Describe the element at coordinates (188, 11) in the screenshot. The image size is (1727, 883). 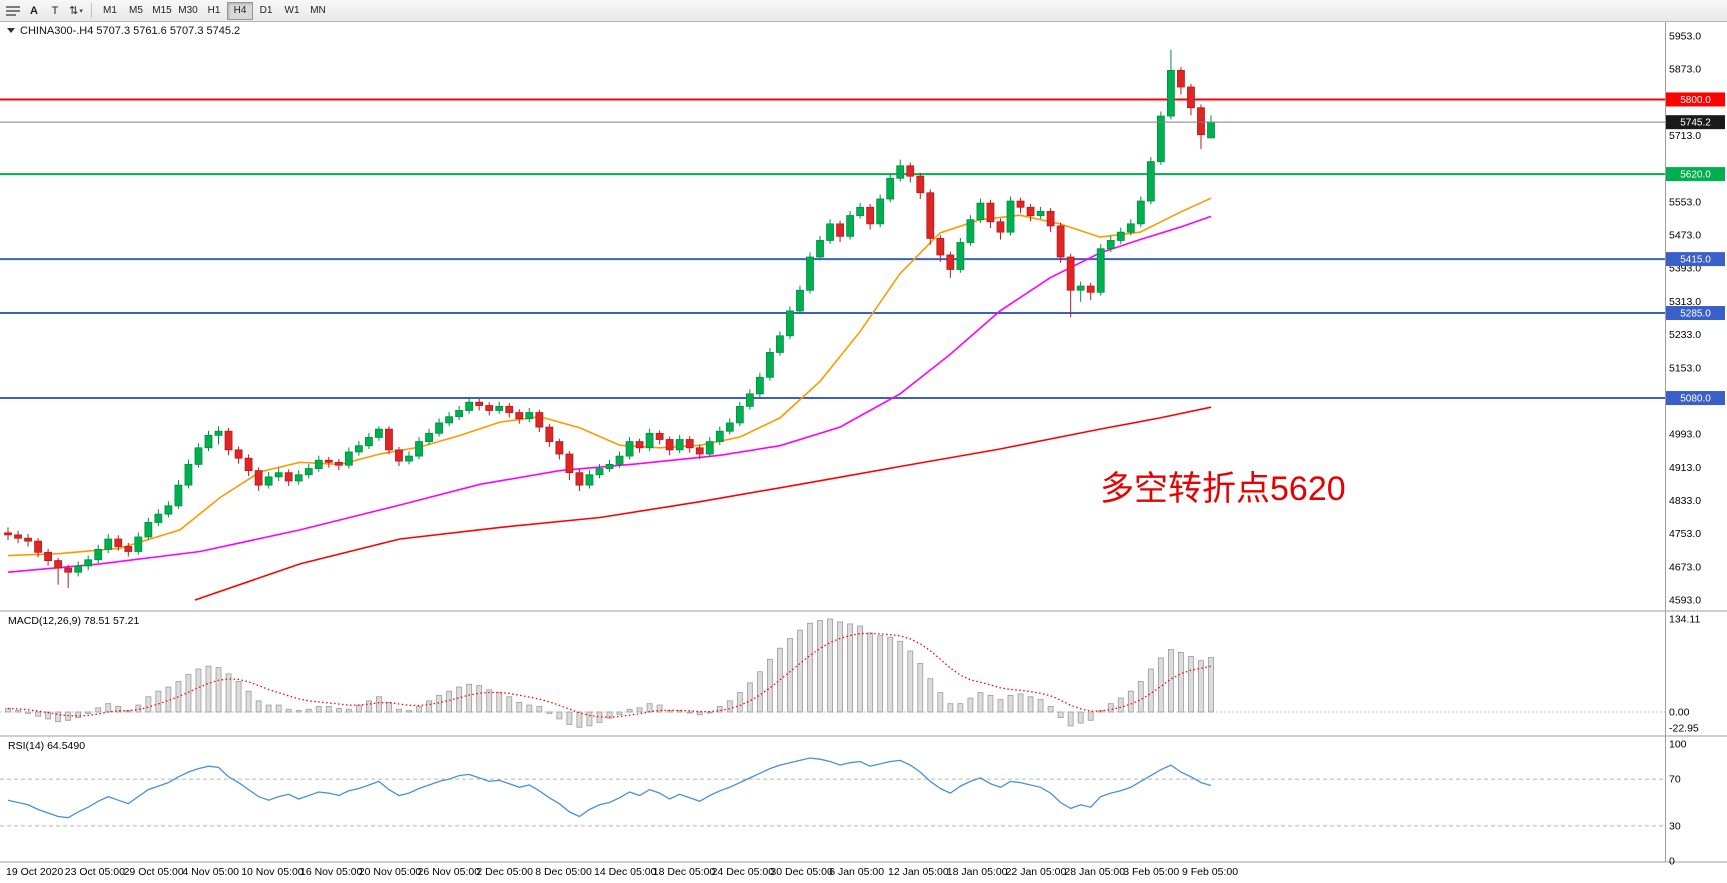
I see `timeframe-m30-button: M30` at that location.